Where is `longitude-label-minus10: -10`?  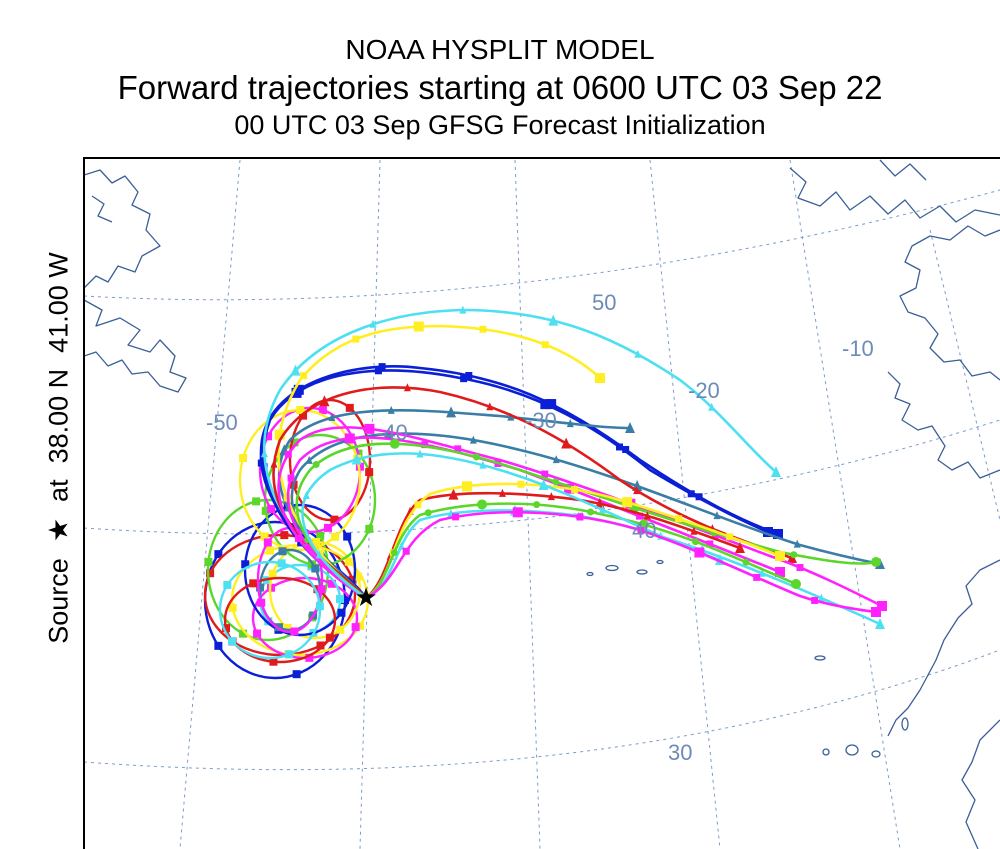 longitude-label-minus10: -10 is located at coordinates (858, 348).